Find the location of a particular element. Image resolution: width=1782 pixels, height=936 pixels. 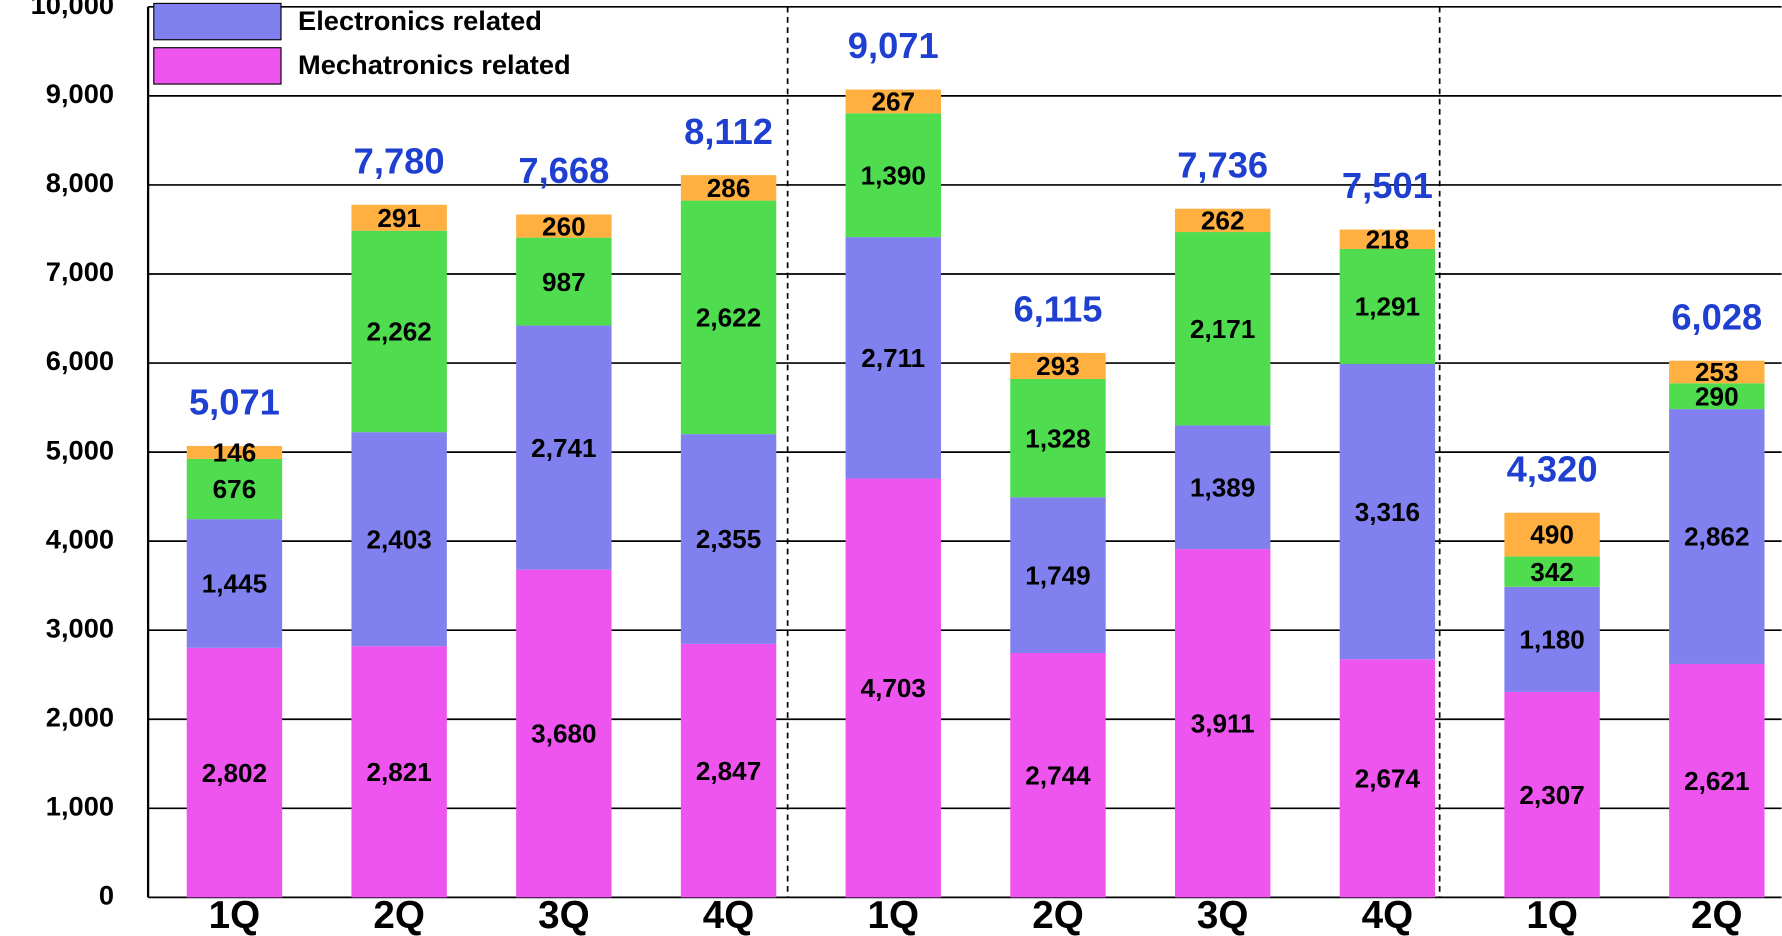

y-tick-label: 10,000 is located at coordinates (72, 10).